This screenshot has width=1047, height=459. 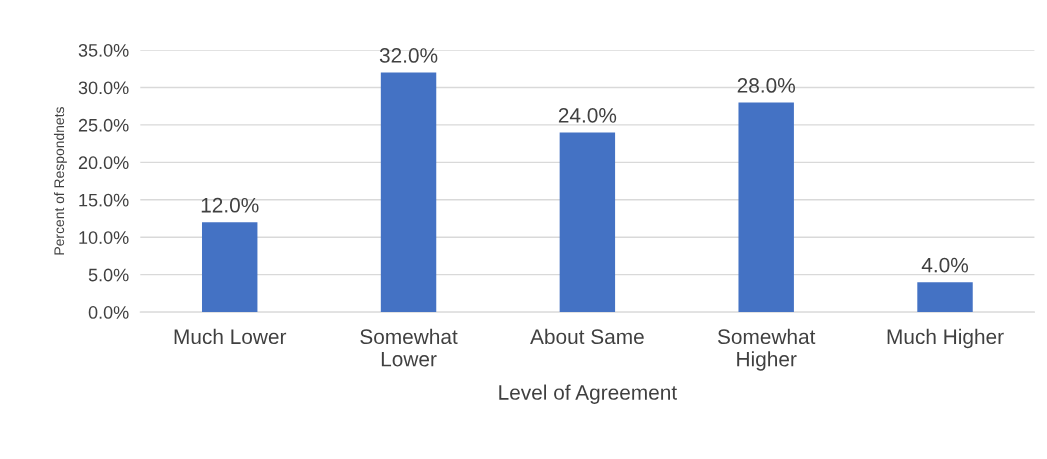 I want to click on x-tick-label: Somewhat Lower, so click(x=409, y=347).